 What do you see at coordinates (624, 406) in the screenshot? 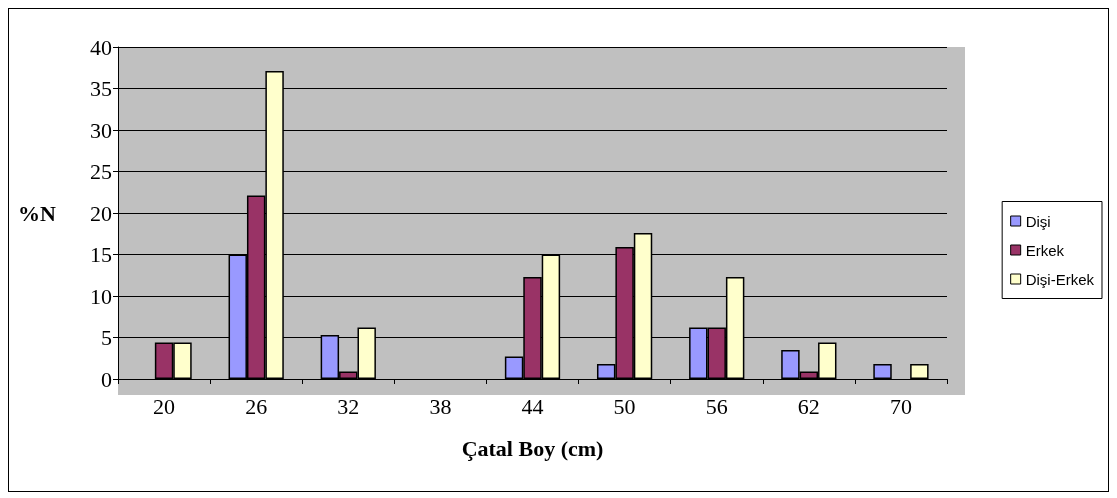
I see `x-tick-label: 50` at bounding box center [624, 406].